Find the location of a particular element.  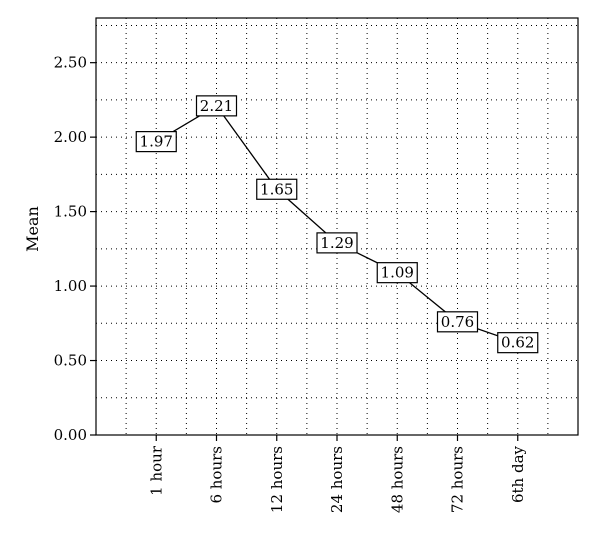

data-label: 1.29 is located at coordinates (336, 243).